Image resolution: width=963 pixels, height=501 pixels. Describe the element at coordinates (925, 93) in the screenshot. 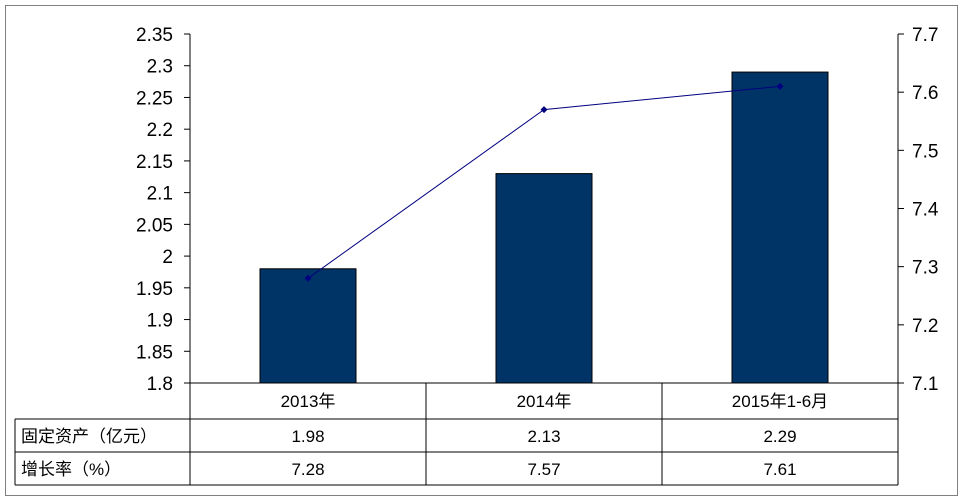

I see `right-tick-label: 7.6` at that location.